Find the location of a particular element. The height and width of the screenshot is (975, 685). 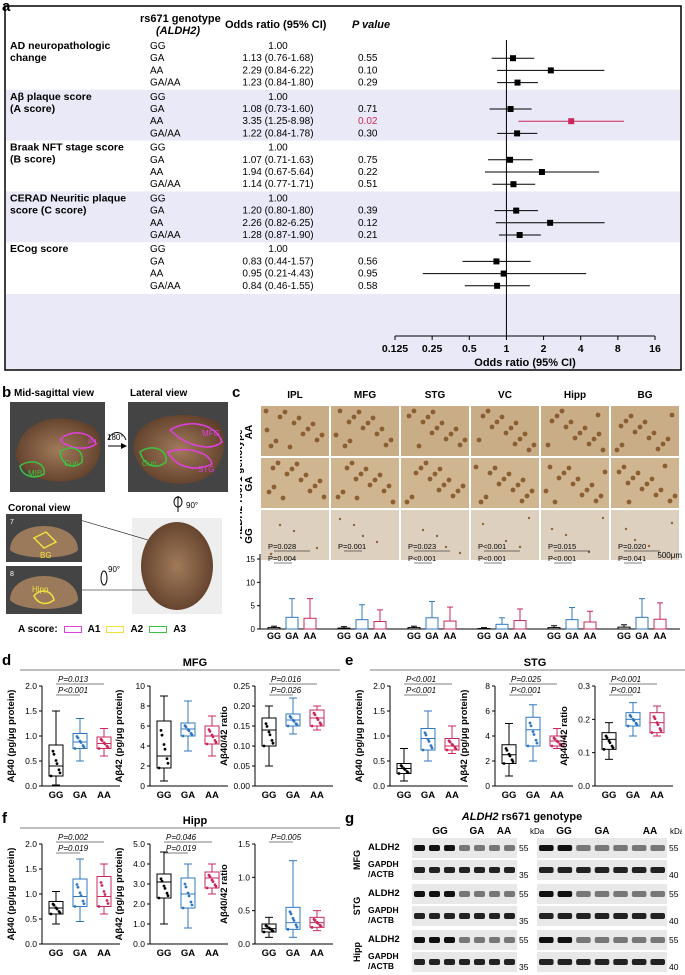

e-title: STG is located at coordinates (535, 663).